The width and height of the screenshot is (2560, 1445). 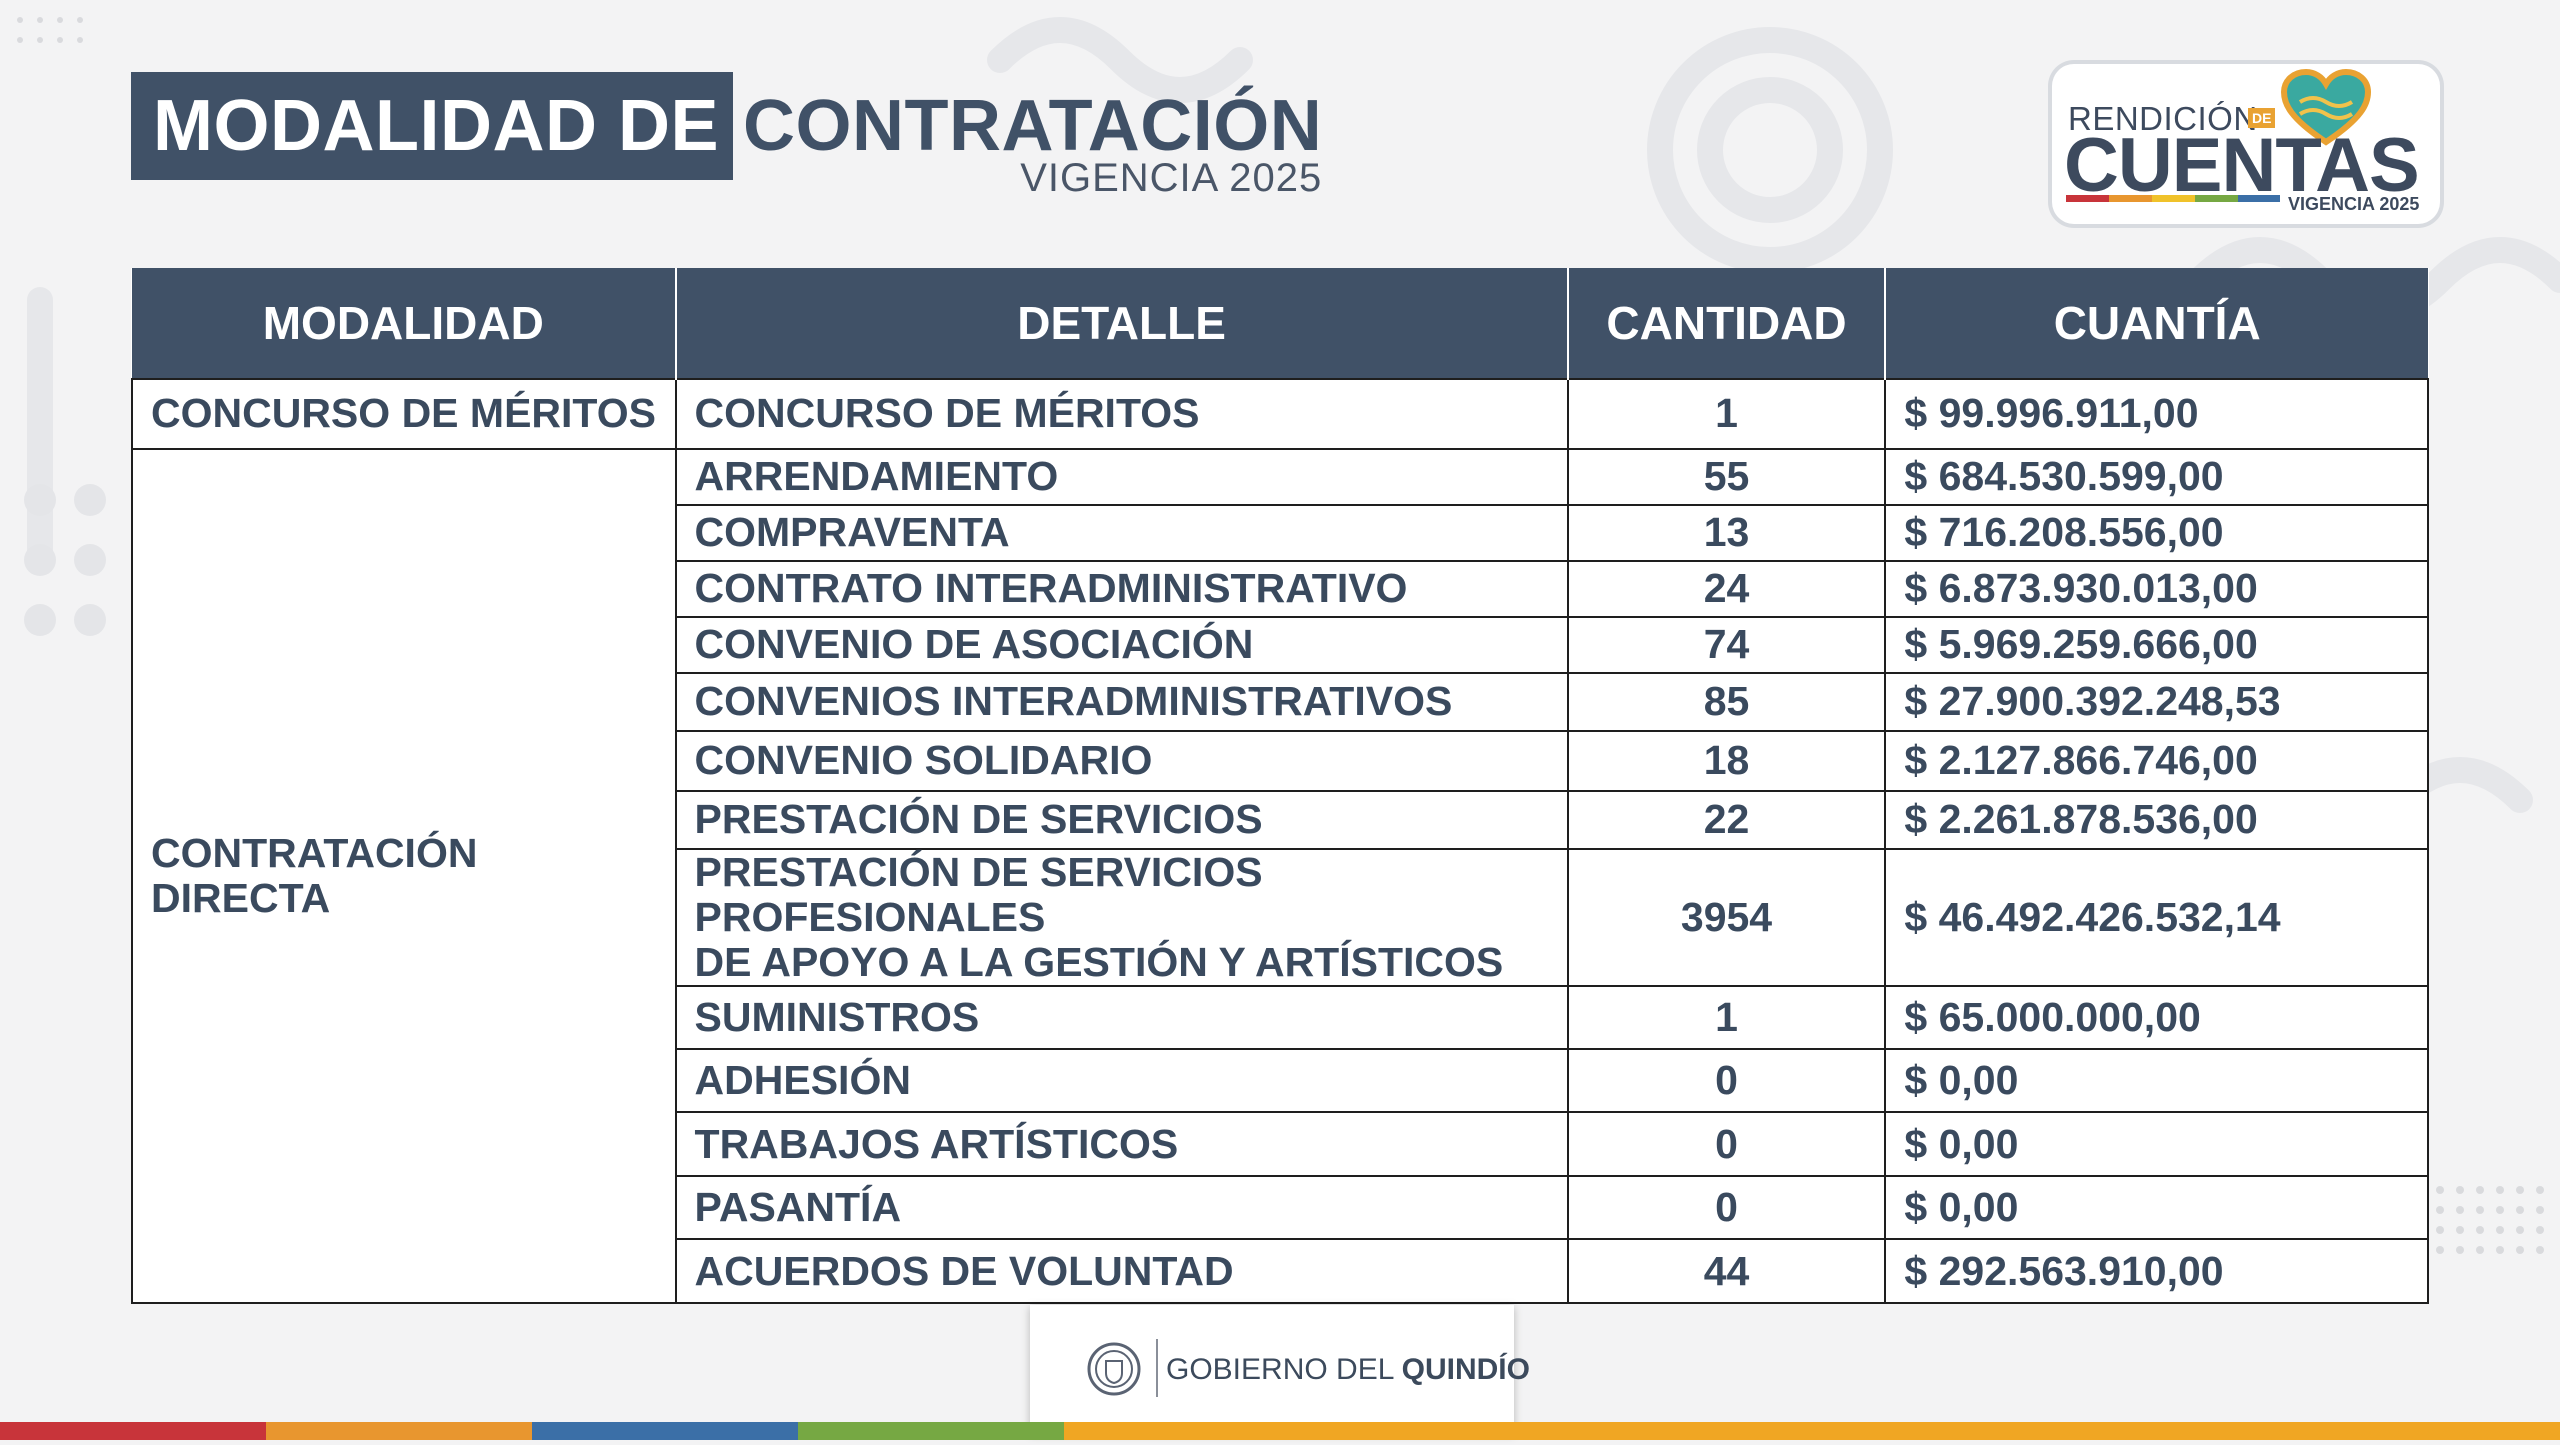 What do you see at coordinates (931, 1431) in the screenshot?
I see `stripe-green` at bounding box center [931, 1431].